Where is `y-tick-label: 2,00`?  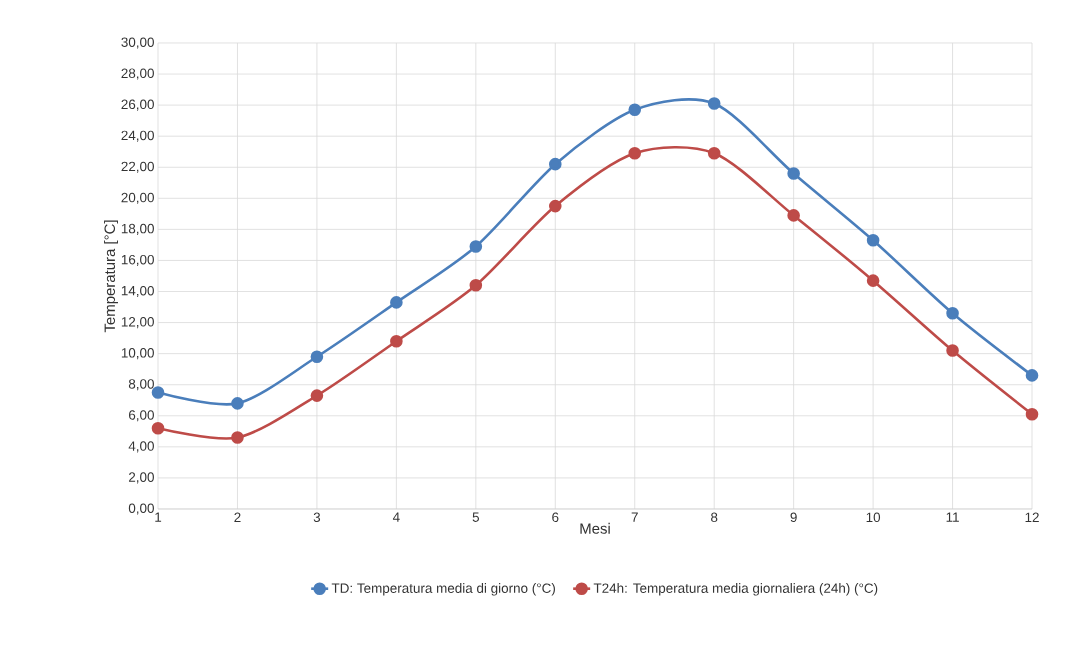
y-tick-label: 2,00 is located at coordinates (141, 478).